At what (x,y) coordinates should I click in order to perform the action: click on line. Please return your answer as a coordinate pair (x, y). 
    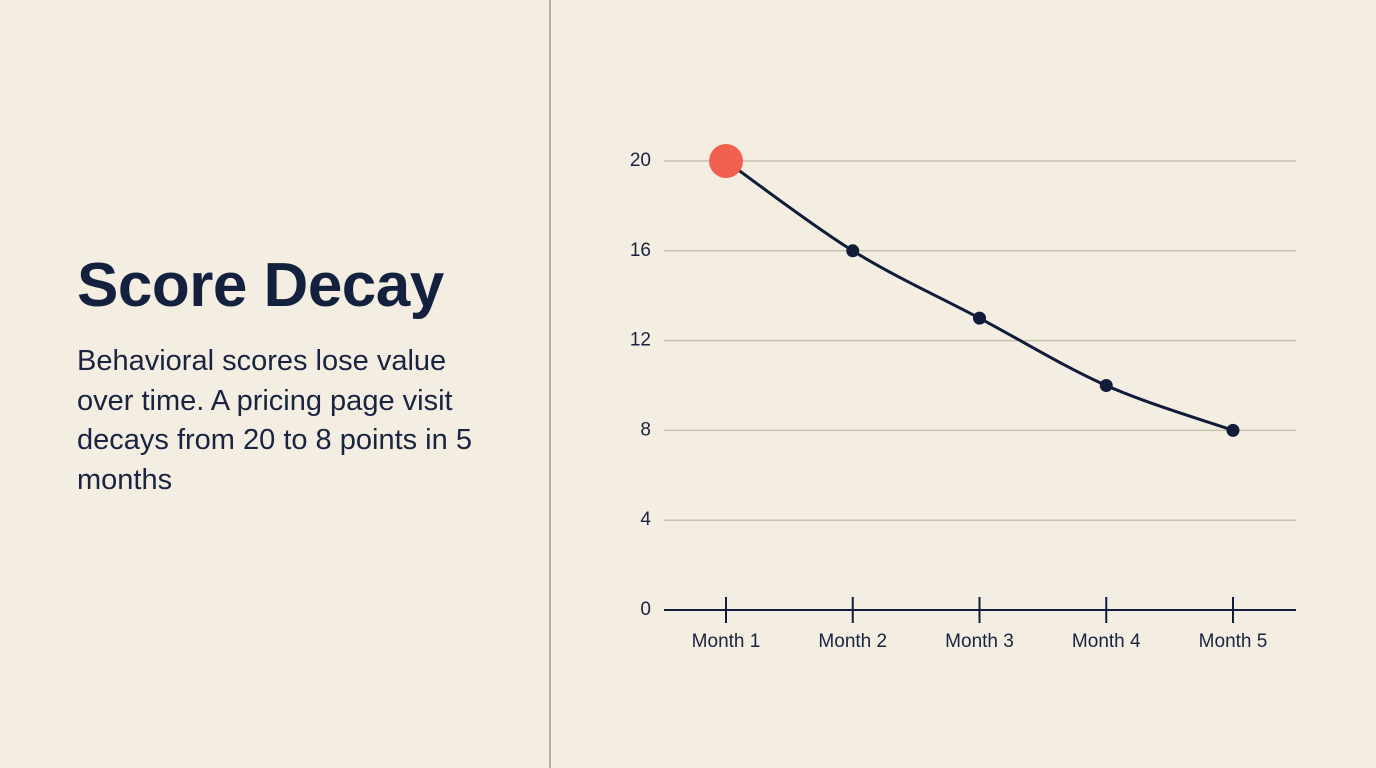
    Looking at the image, I should click on (979, 295).